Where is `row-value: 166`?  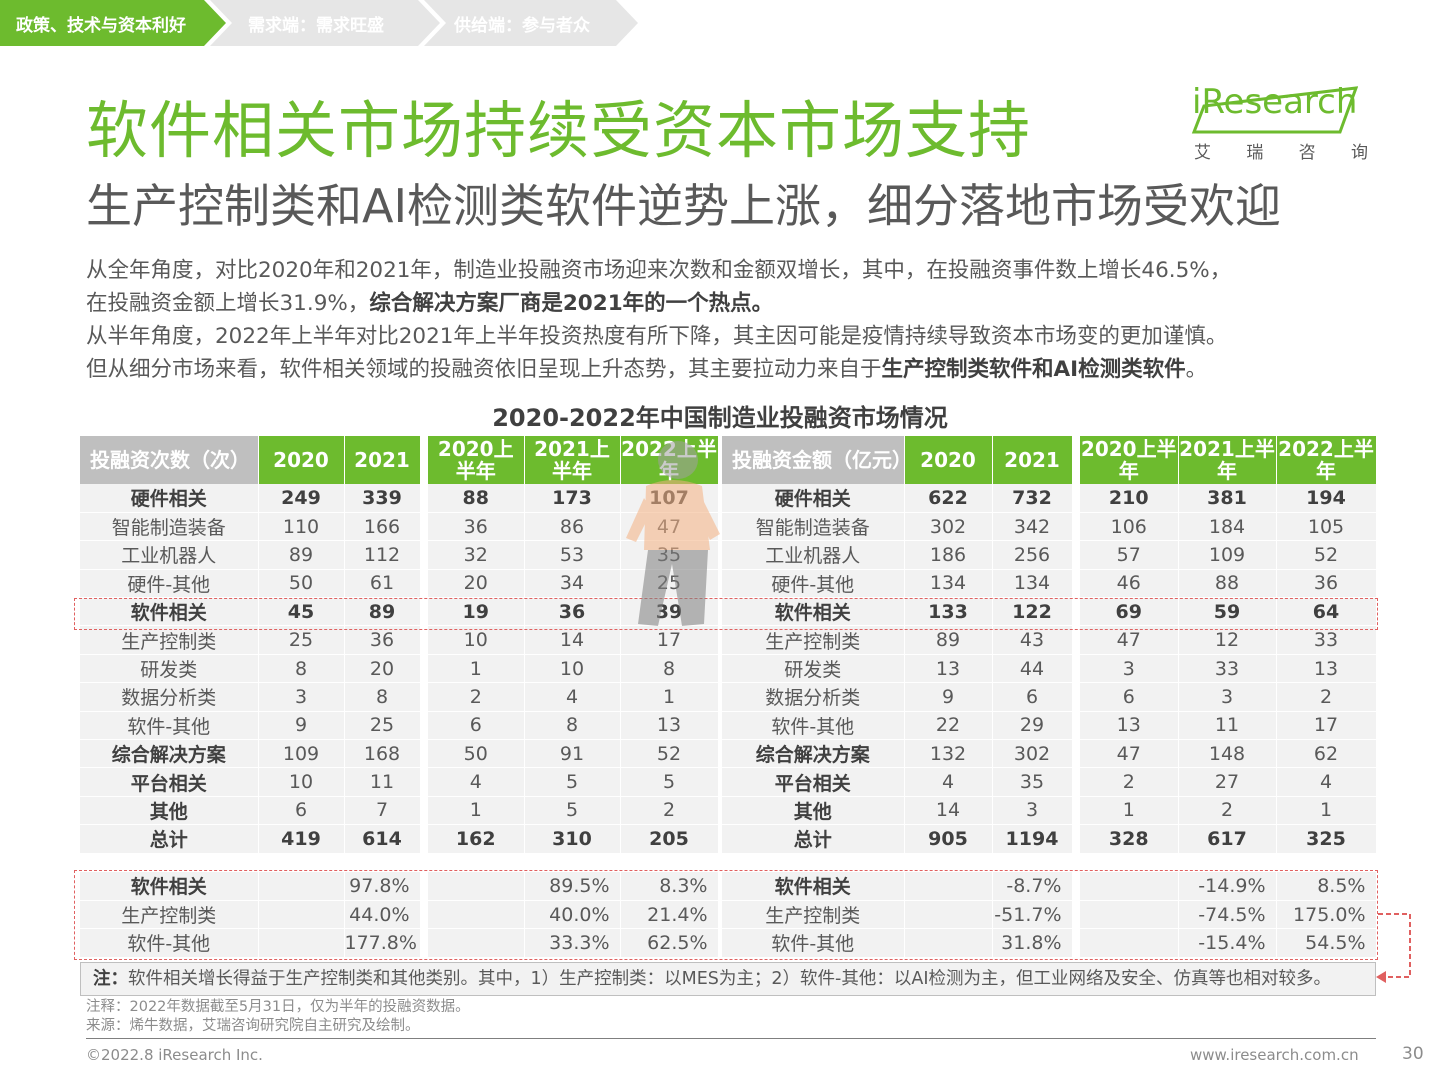 row-value: 166 is located at coordinates (382, 527).